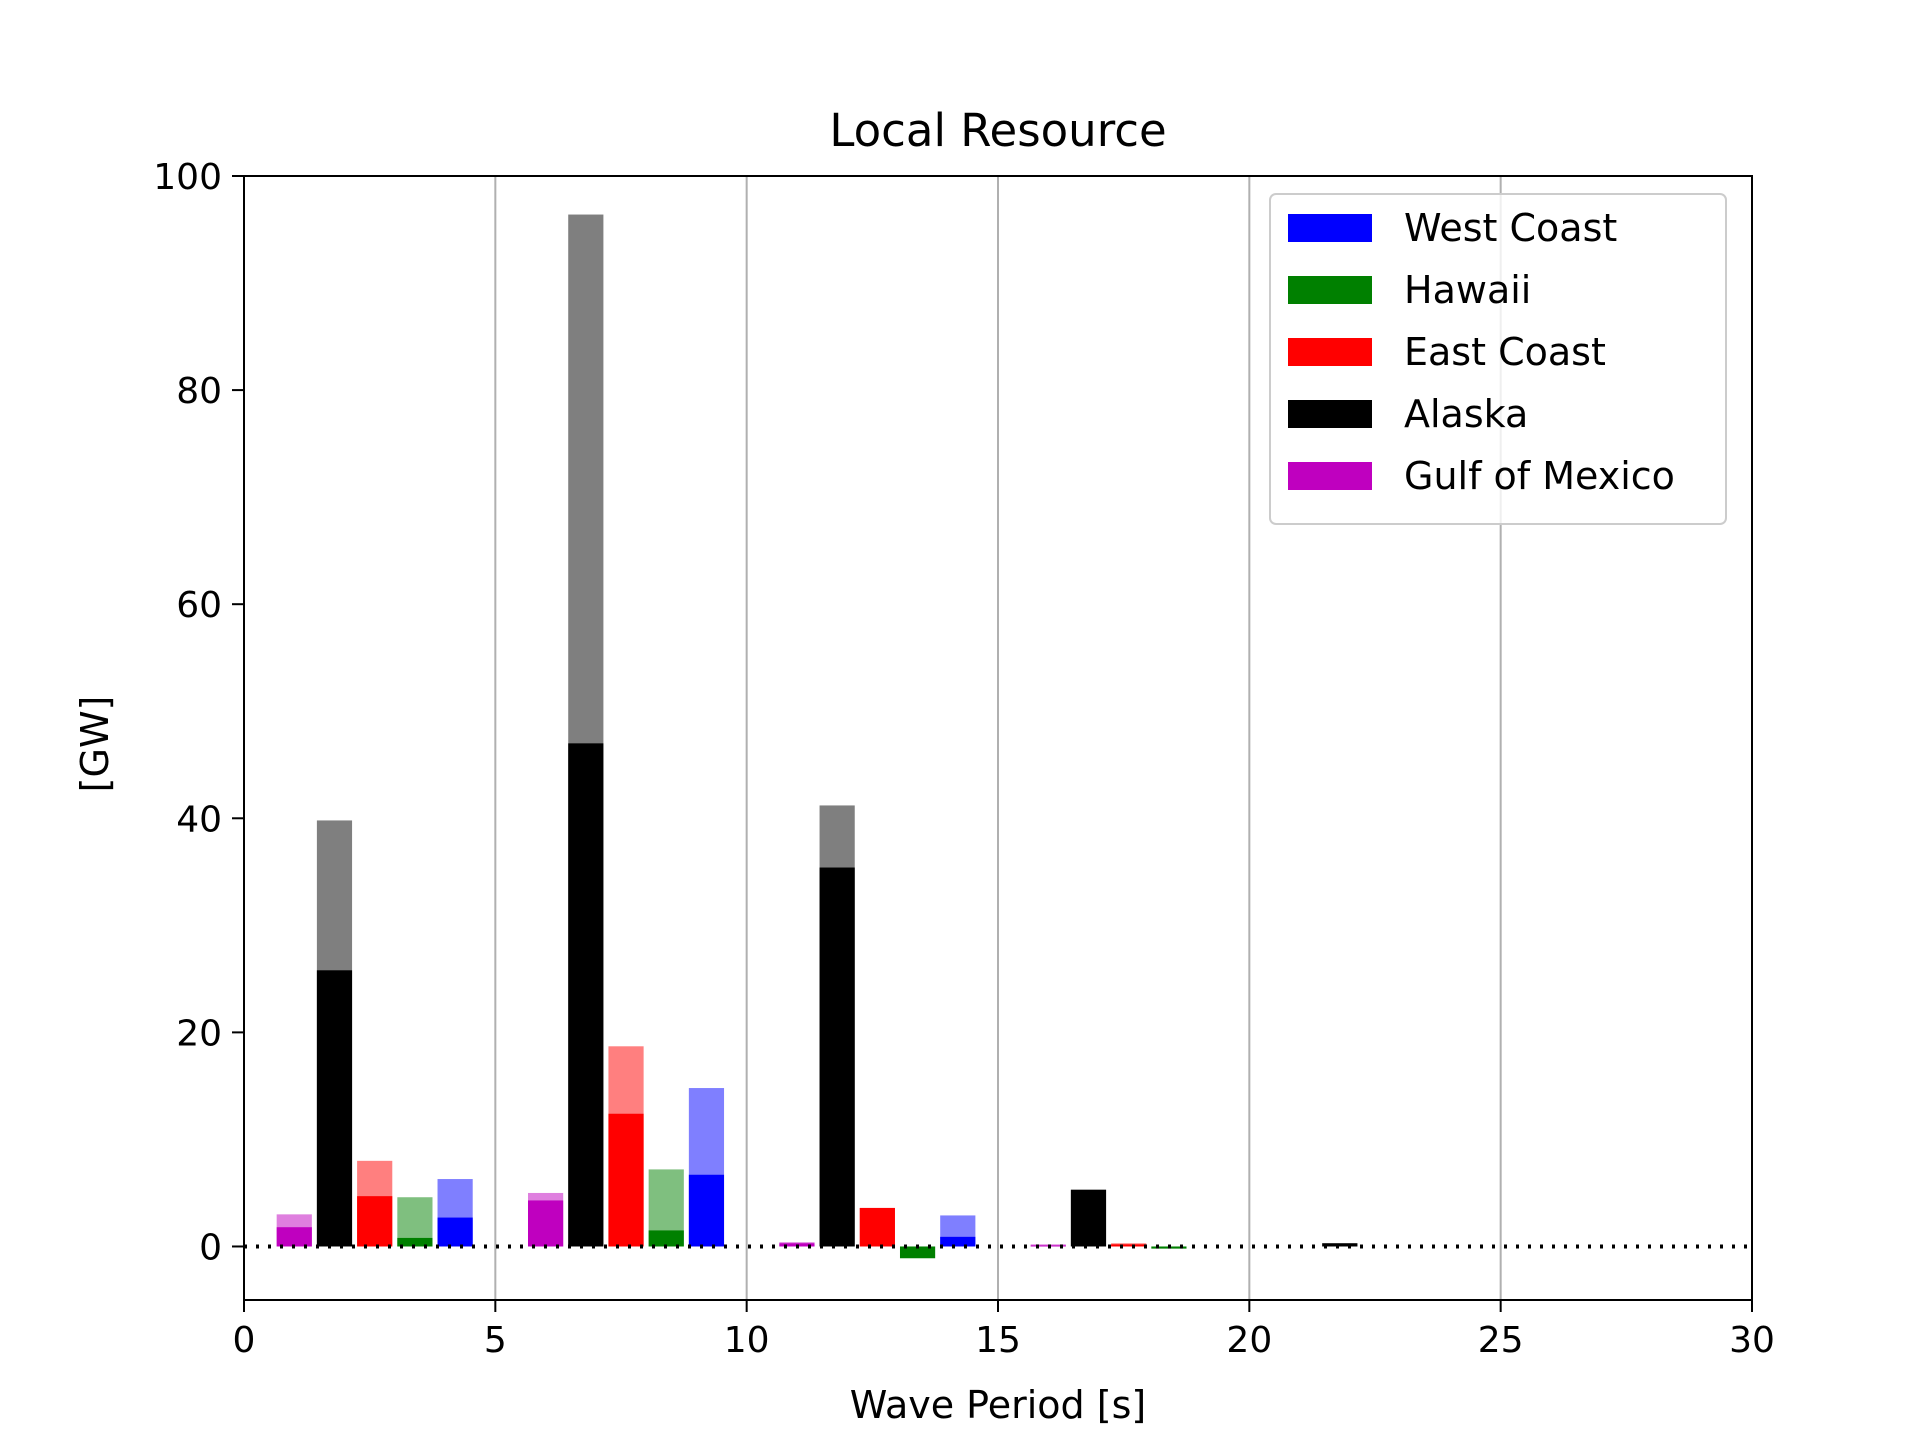  I want to click on legend-box, so click(1498, 359).